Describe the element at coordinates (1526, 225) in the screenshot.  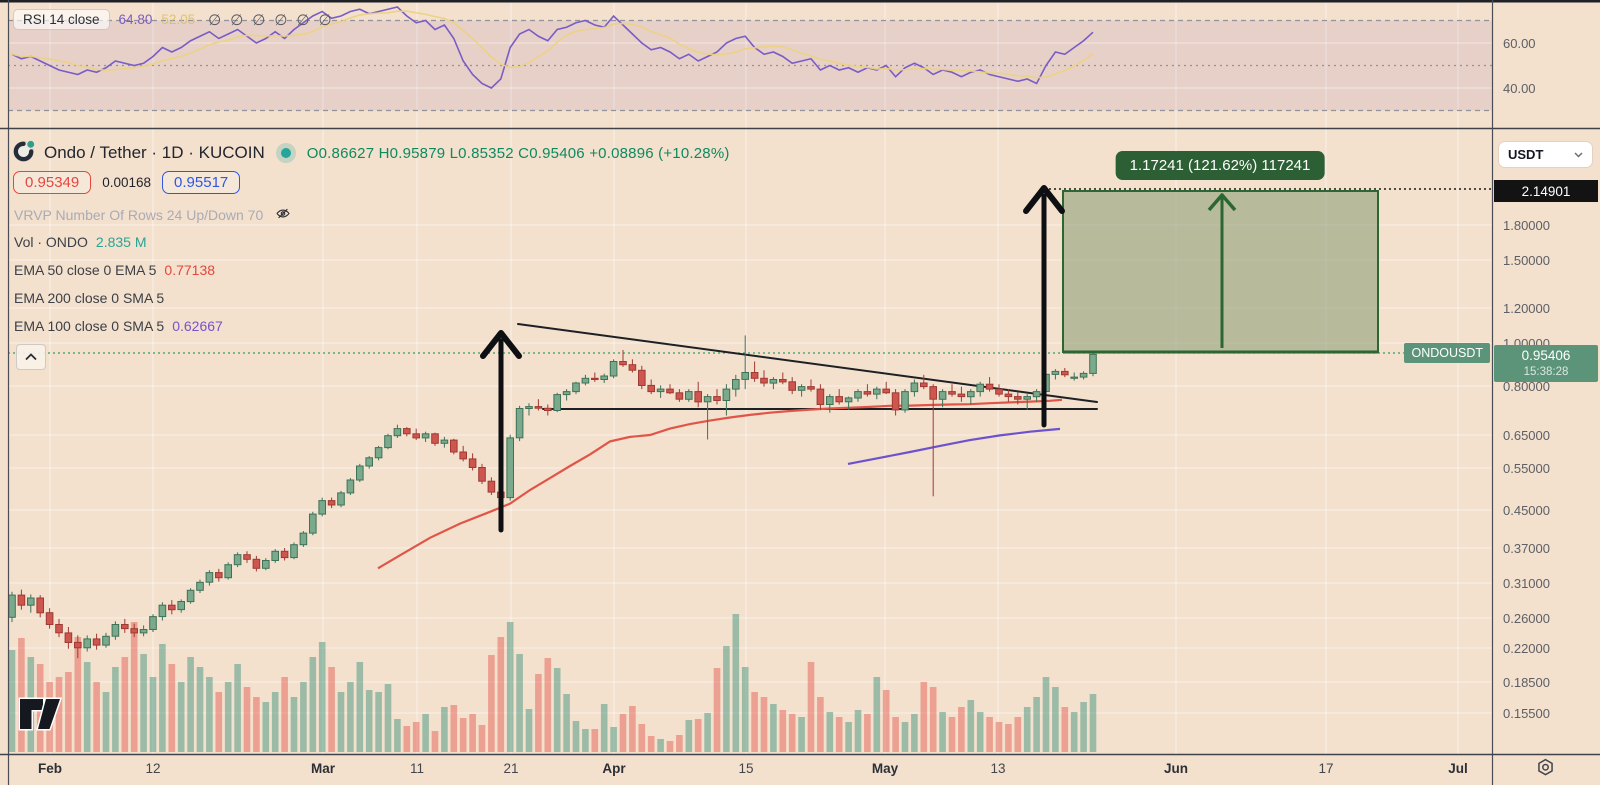
I see `price-tick-label: 1.80000` at that location.